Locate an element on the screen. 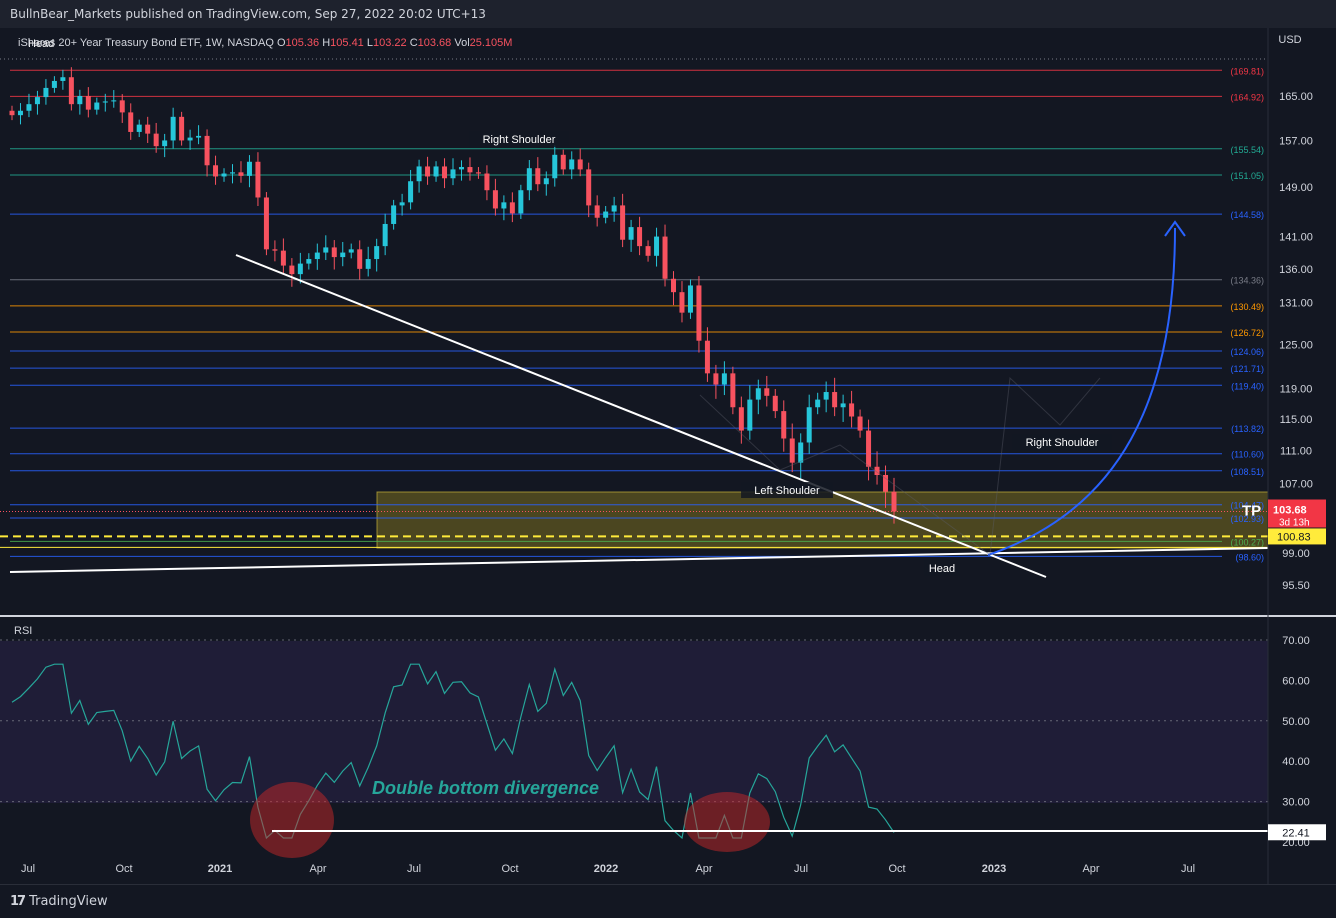  rsi-tick: 30.00 is located at coordinates (1296, 803).